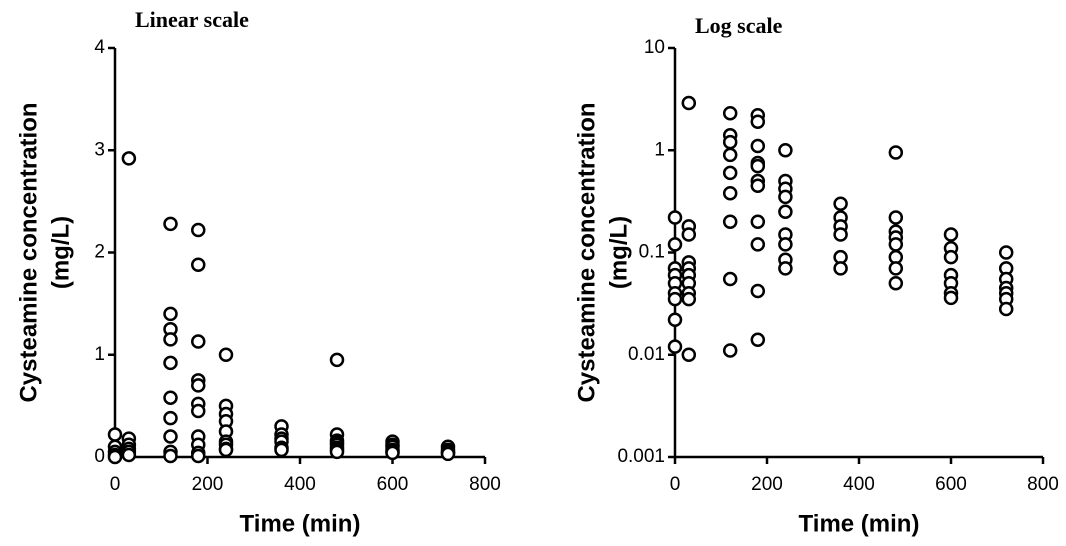 The height and width of the screenshot is (546, 1066). Describe the element at coordinates (99, 456) in the screenshot. I see `y-tick-label: 0` at that location.